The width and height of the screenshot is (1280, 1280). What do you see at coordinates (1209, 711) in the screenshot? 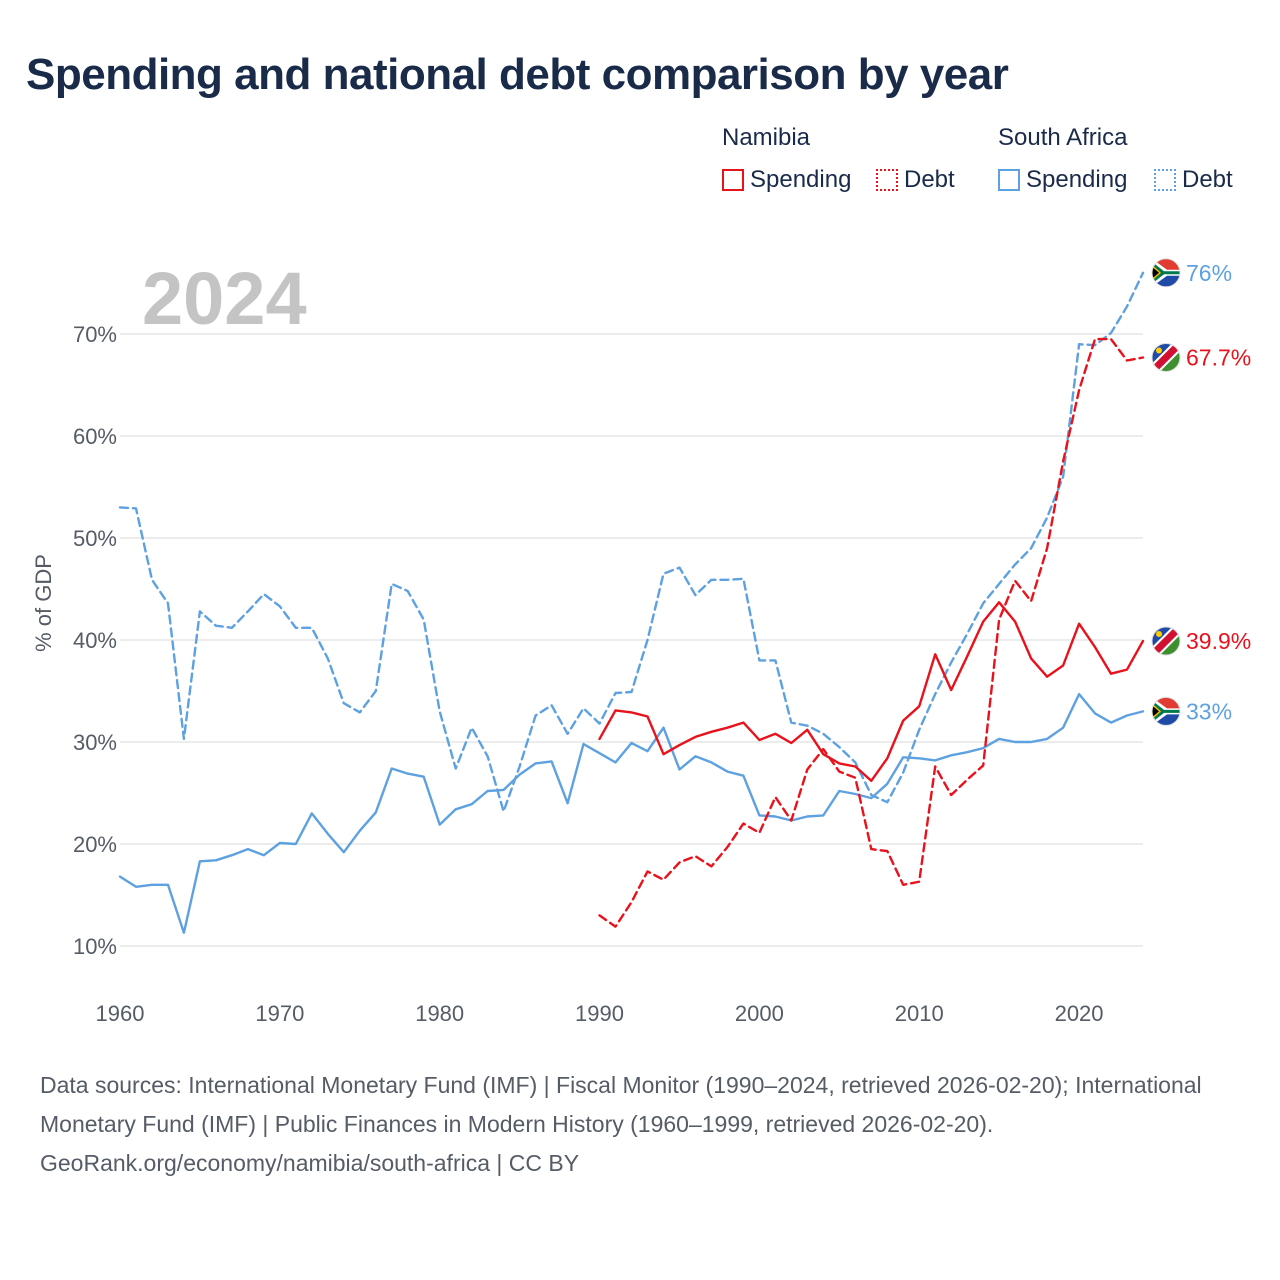
I see `south-africa-spending-end-label: 33%` at bounding box center [1209, 711].